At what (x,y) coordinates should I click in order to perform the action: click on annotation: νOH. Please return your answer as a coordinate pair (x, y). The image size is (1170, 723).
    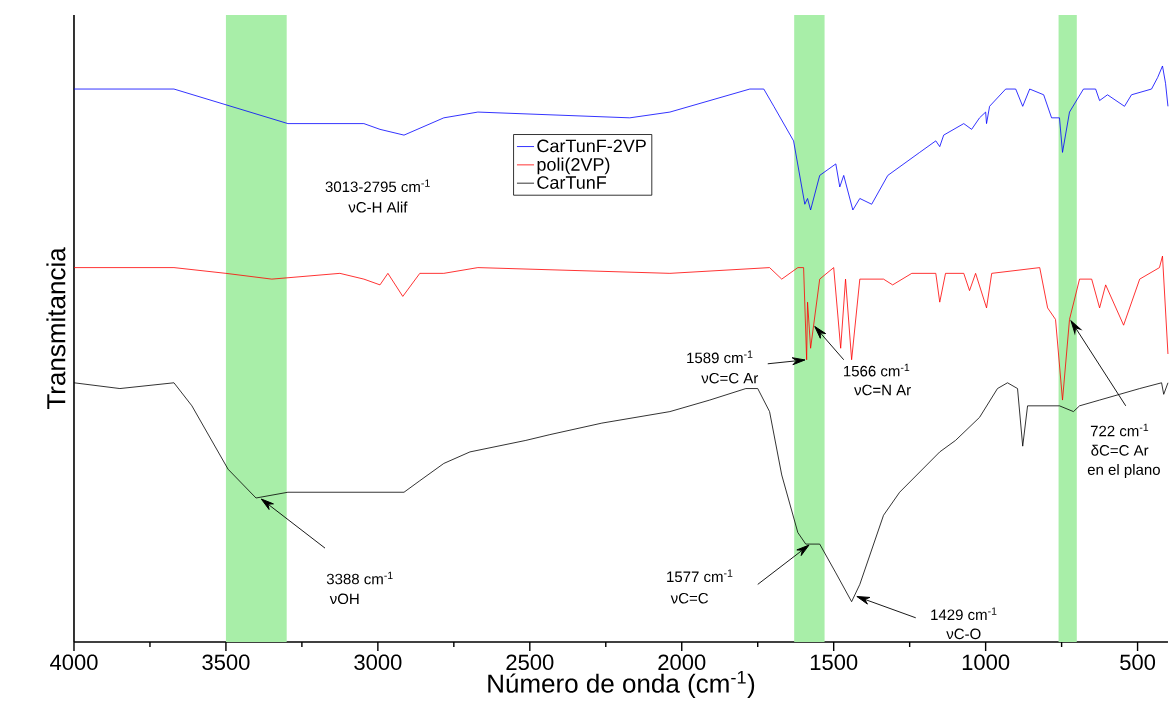
    Looking at the image, I should click on (344, 599).